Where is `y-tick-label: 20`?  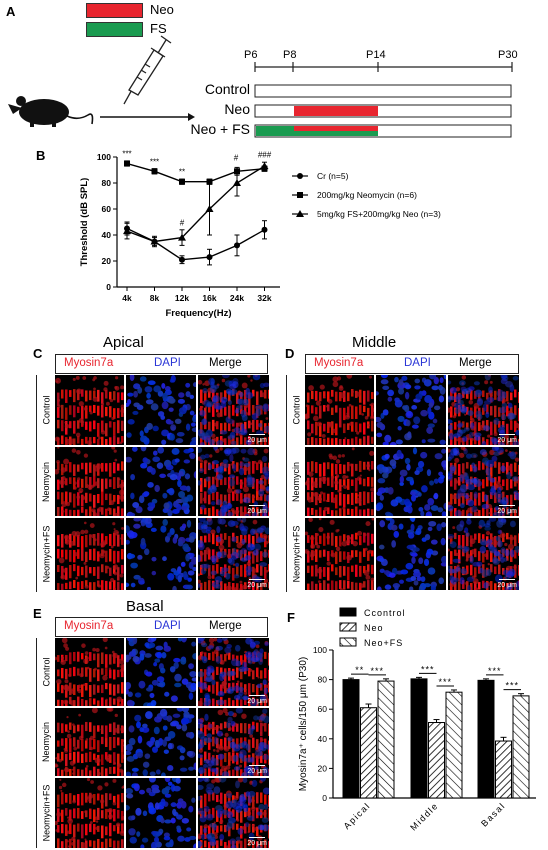
y-tick-label: 20 is located at coordinates (323, 768).